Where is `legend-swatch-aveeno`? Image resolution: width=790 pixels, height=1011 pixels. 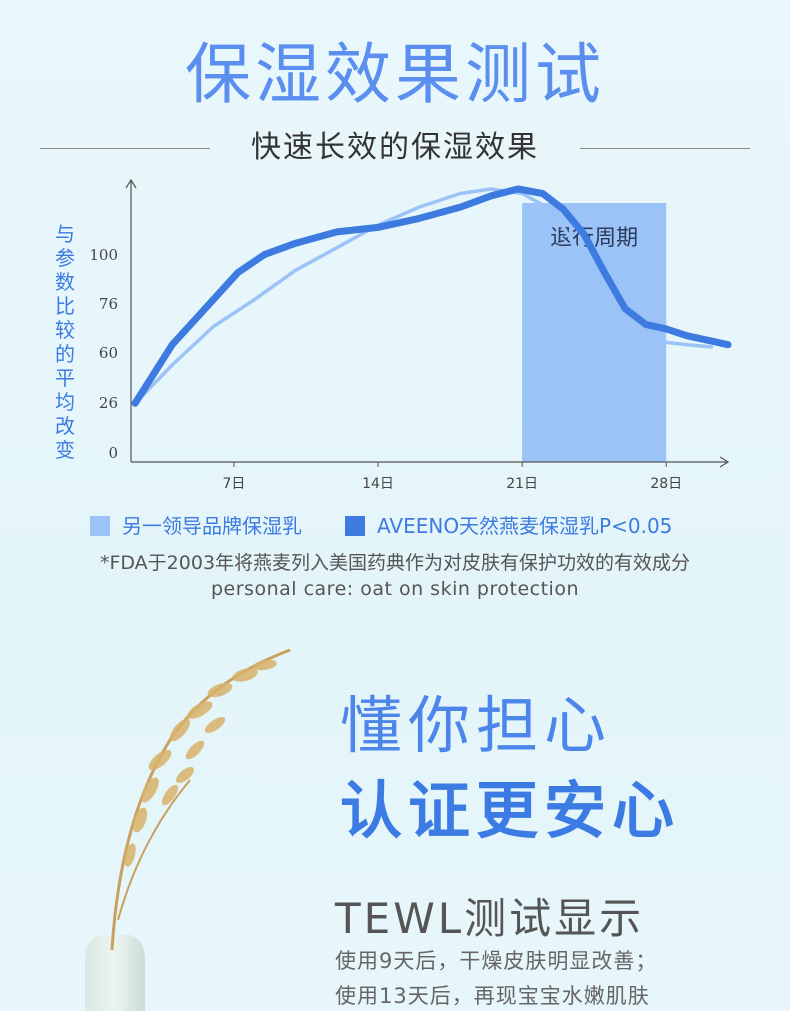
legend-swatch-aveeno is located at coordinates (355, 526).